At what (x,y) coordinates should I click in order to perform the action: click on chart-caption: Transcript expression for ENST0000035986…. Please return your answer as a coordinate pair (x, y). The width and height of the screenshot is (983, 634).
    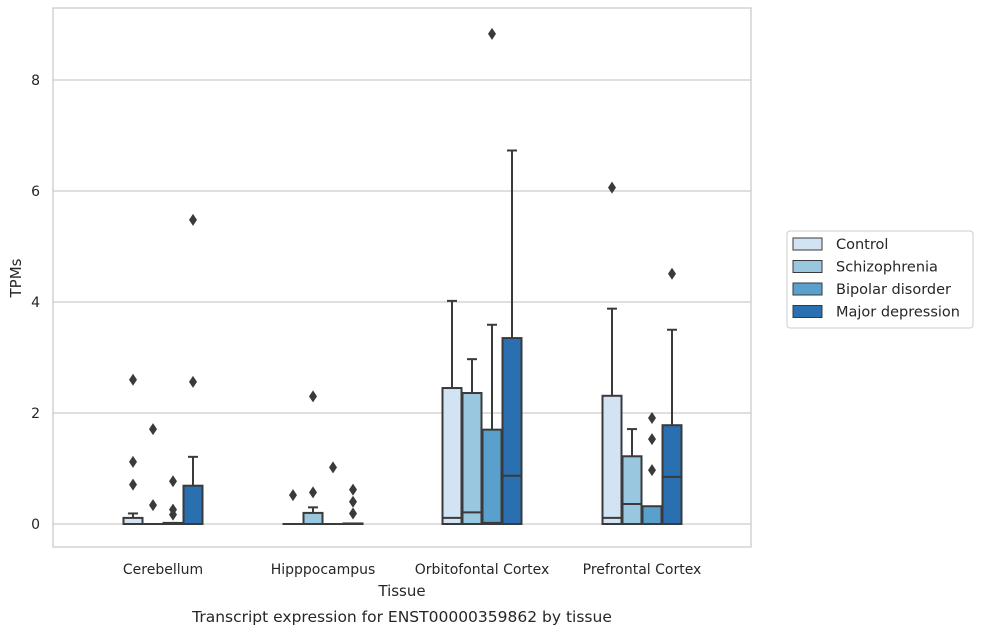
    Looking at the image, I should click on (401, 617).